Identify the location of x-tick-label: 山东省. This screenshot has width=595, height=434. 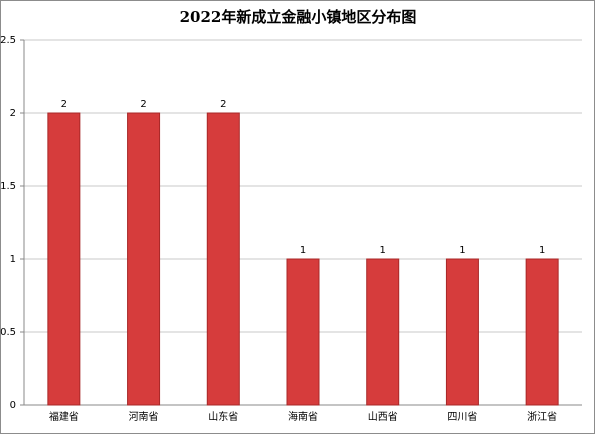
(223, 416).